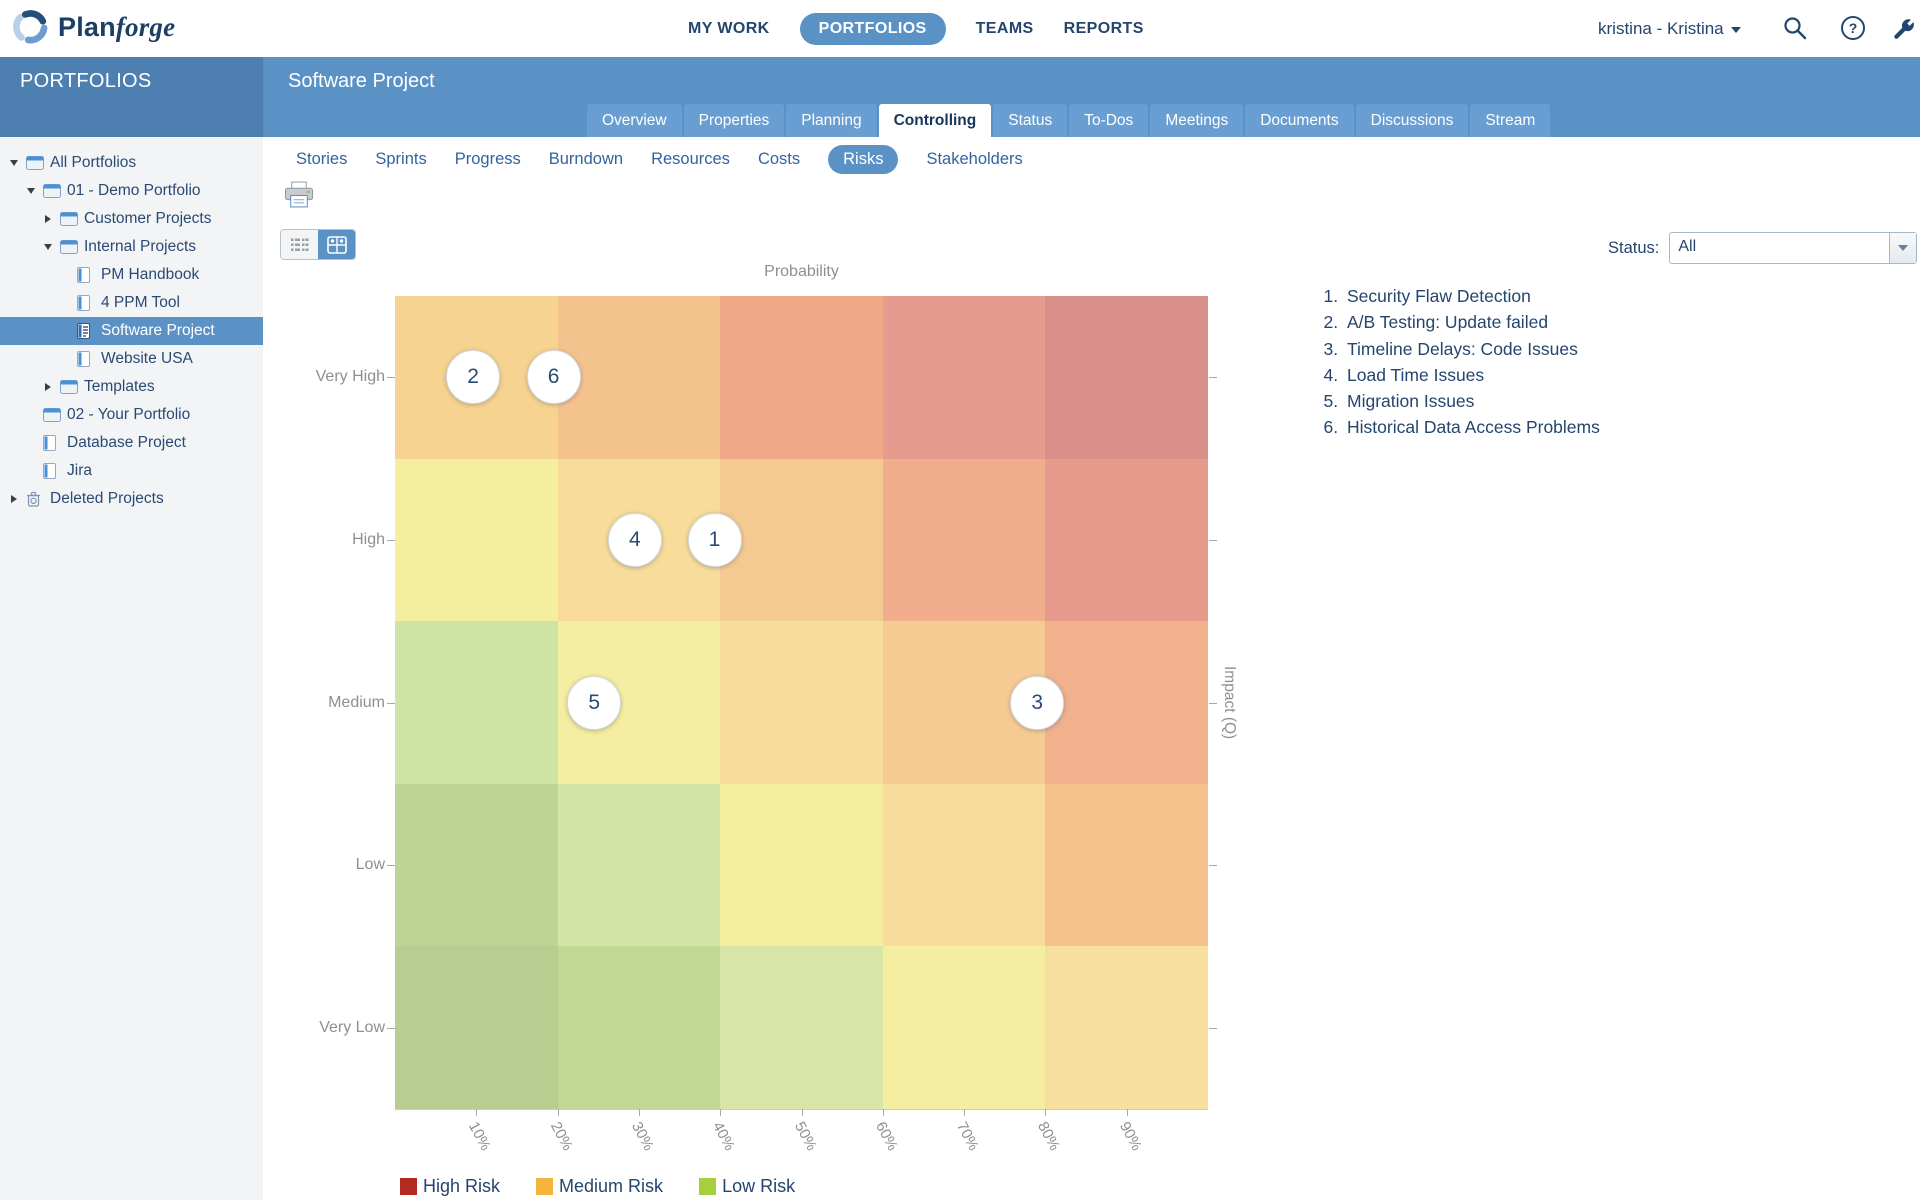  I want to click on tree-item-label: Templates, so click(119, 386).